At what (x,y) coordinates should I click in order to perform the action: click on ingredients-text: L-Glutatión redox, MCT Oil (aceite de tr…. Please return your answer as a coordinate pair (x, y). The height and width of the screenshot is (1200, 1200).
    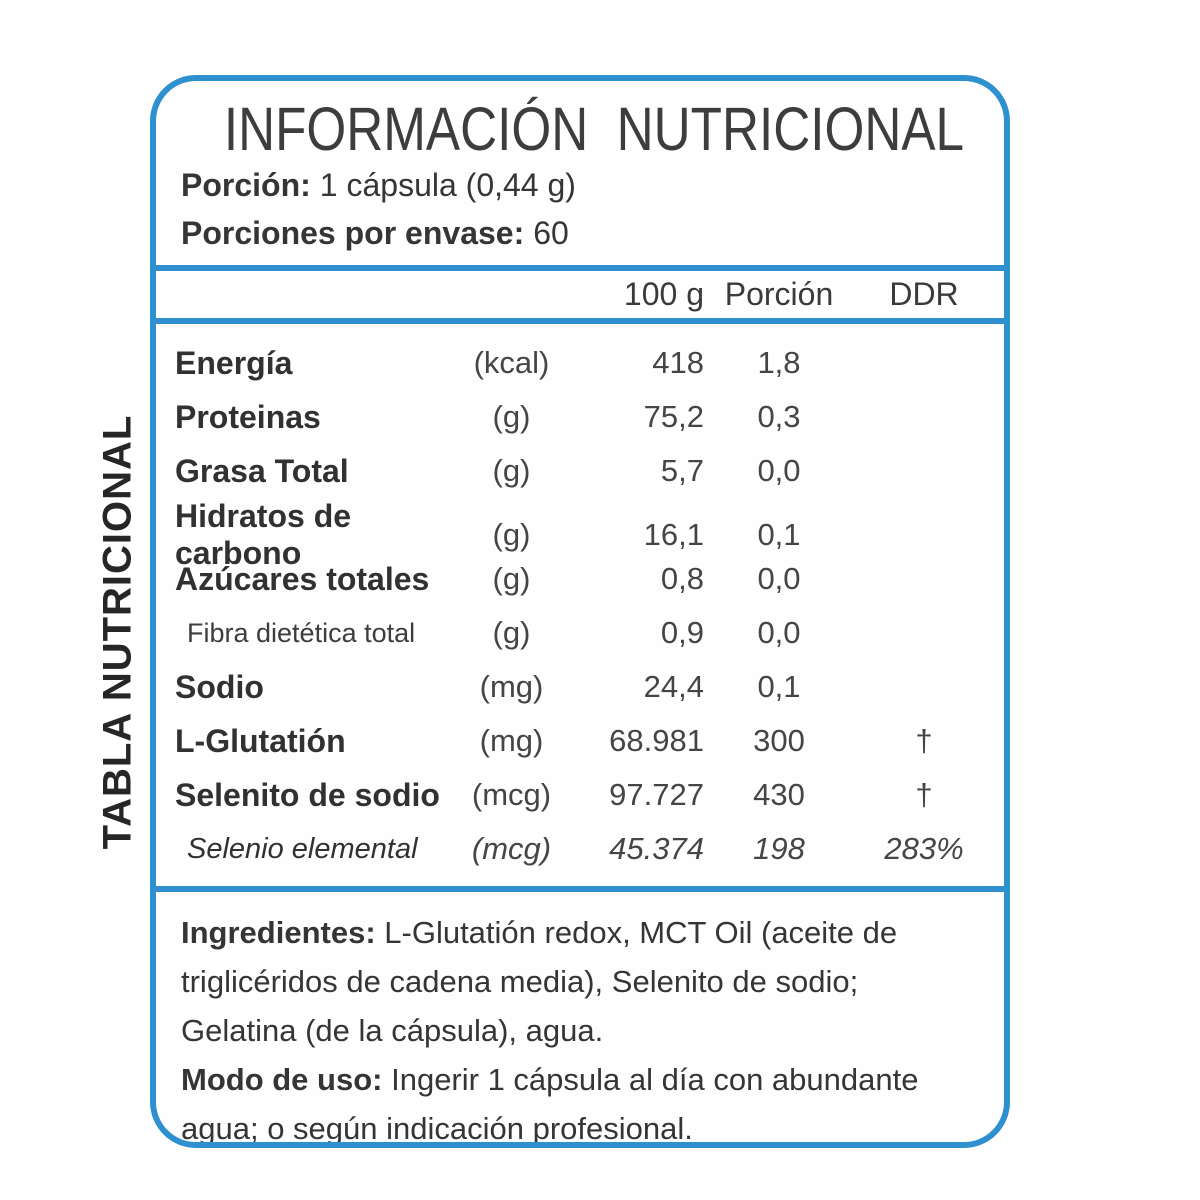
    Looking at the image, I should click on (539, 981).